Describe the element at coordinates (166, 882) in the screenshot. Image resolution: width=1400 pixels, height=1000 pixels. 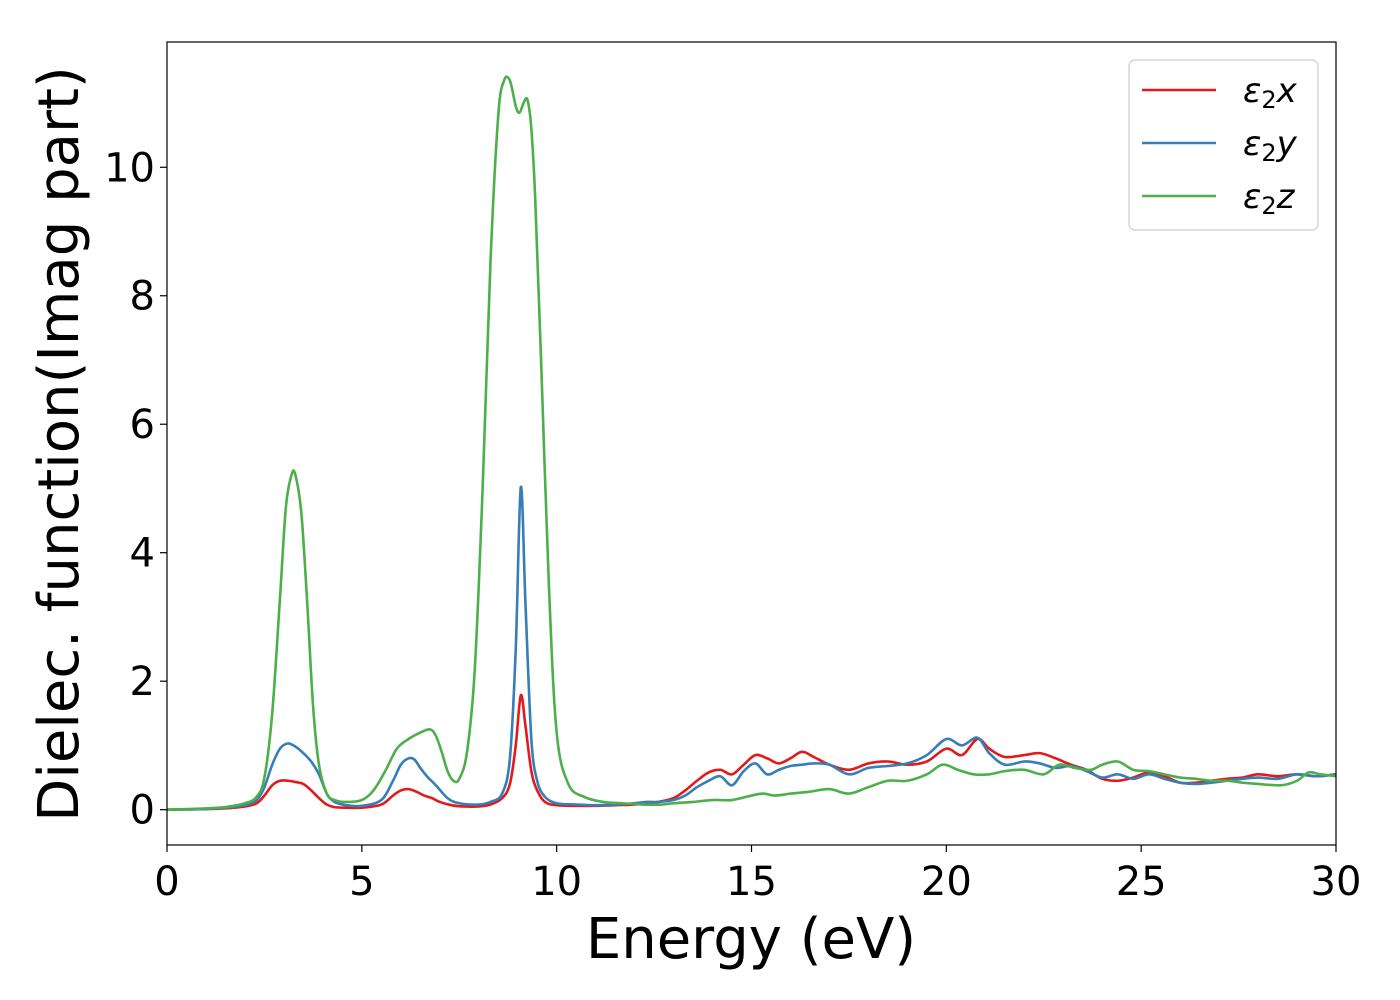
I see `x-tick-label: 0` at that location.